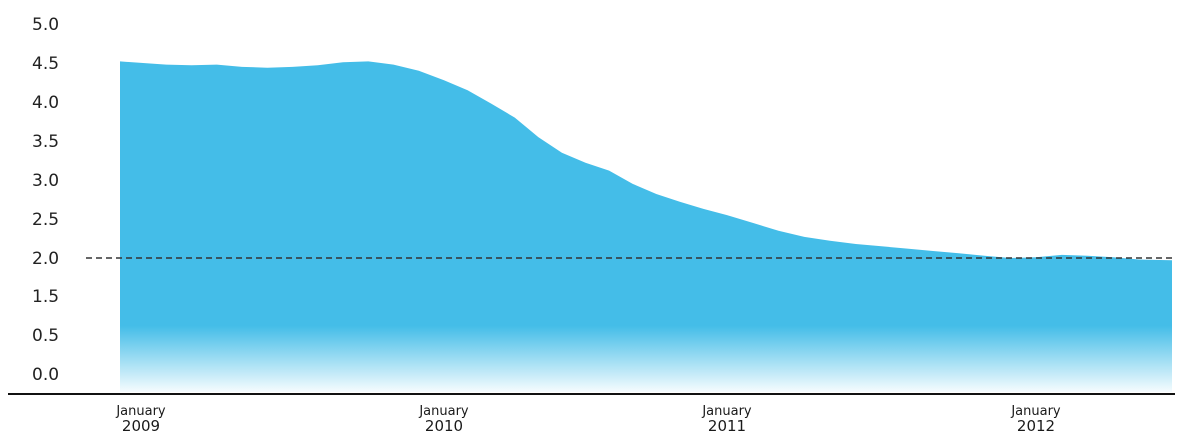 The image size is (1178, 433). I want to click on y-tick-label: 1.5, so click(45, 297).